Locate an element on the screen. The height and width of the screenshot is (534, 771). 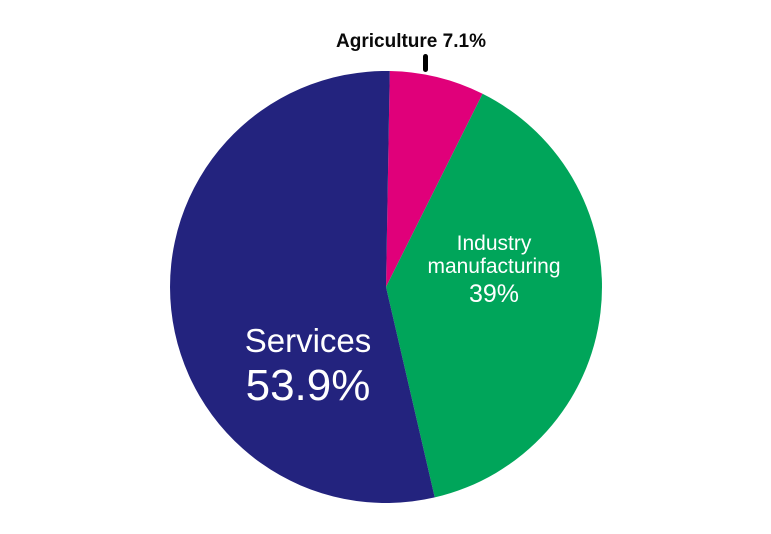
industry-value: 39% is located at coordinates (494, 294).